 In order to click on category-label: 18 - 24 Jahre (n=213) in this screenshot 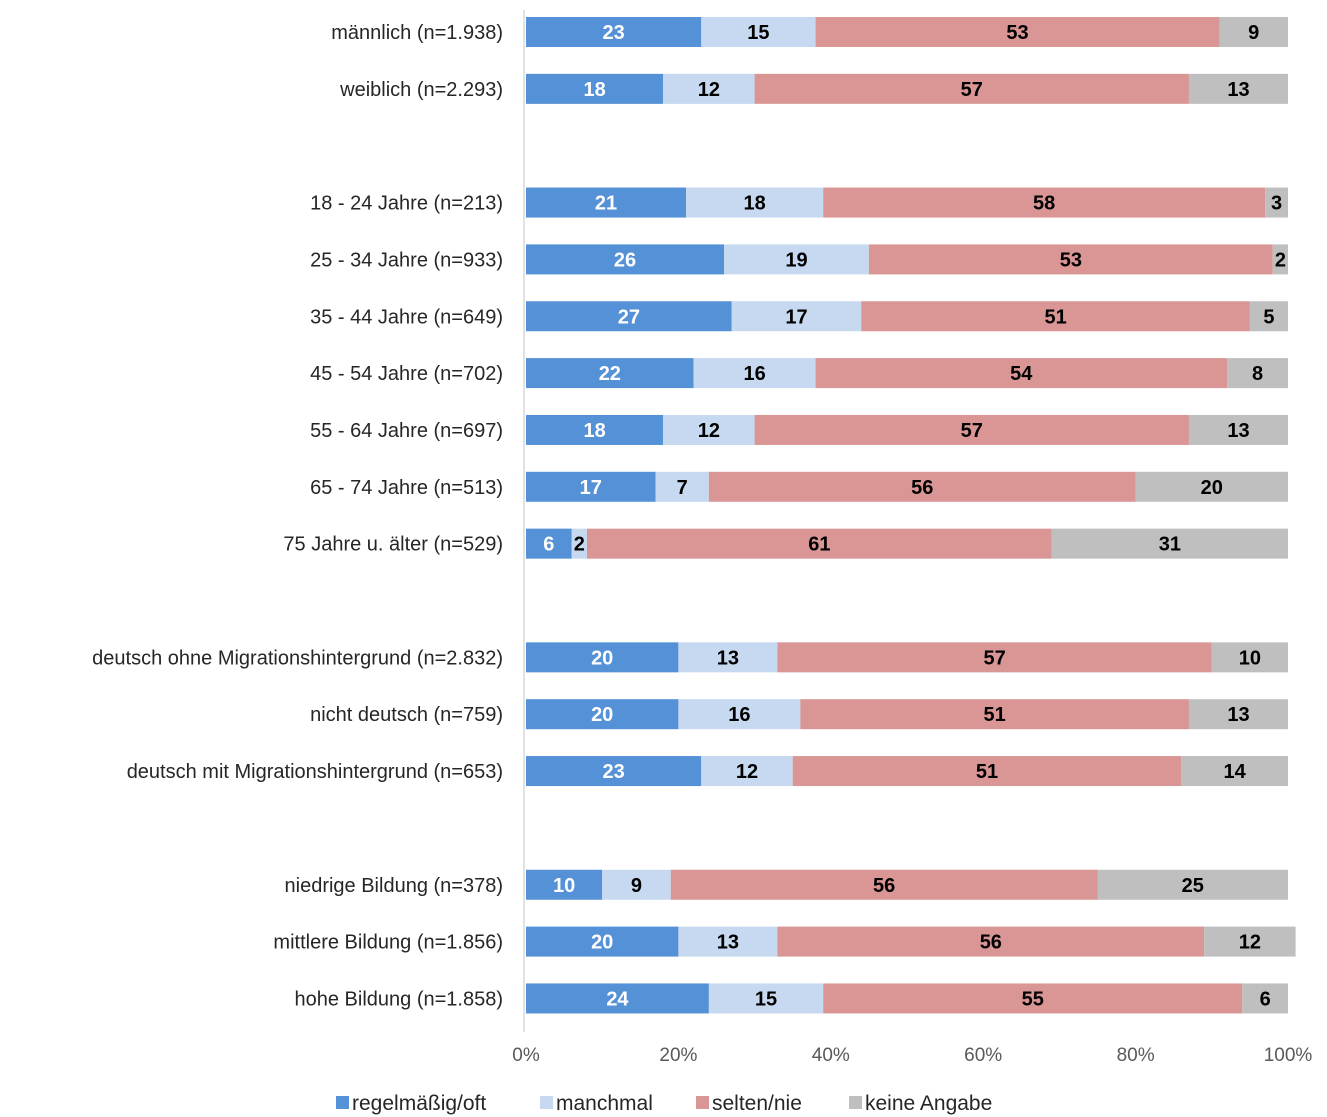, I will do `click(406, 204)`.